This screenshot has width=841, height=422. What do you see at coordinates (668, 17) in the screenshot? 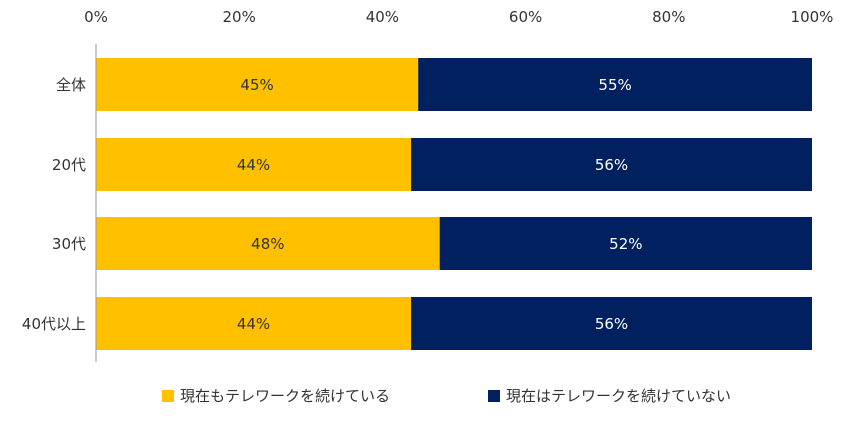
I see `x-tick-label: 80%` at bounding box center [668, 17].